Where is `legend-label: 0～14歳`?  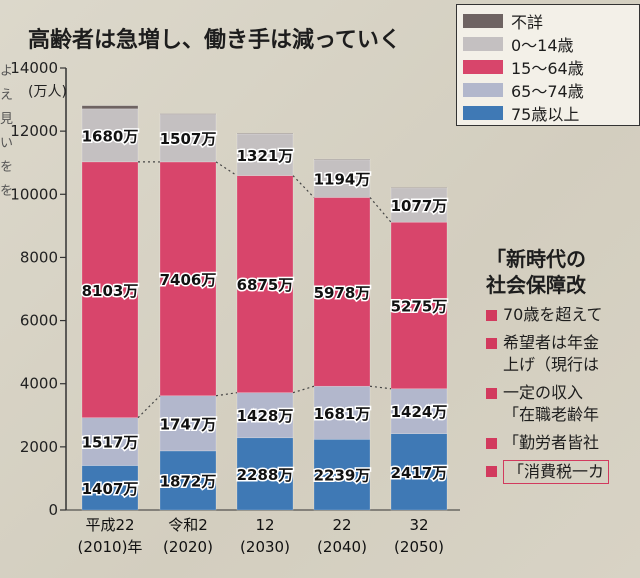
legend-label: 0～14歳 is located at coordinates (542, 45).